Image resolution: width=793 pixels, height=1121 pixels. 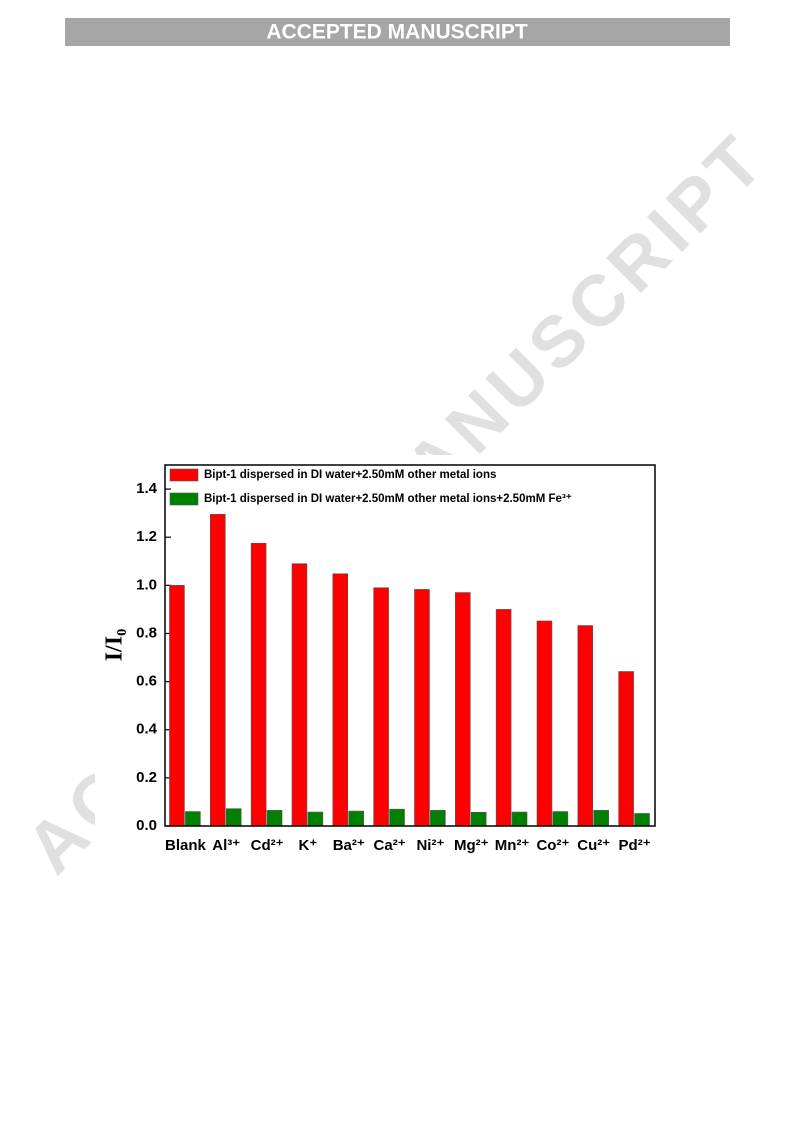 I want to click on y-tick-label: 1.2, so click(x=146, y=536).